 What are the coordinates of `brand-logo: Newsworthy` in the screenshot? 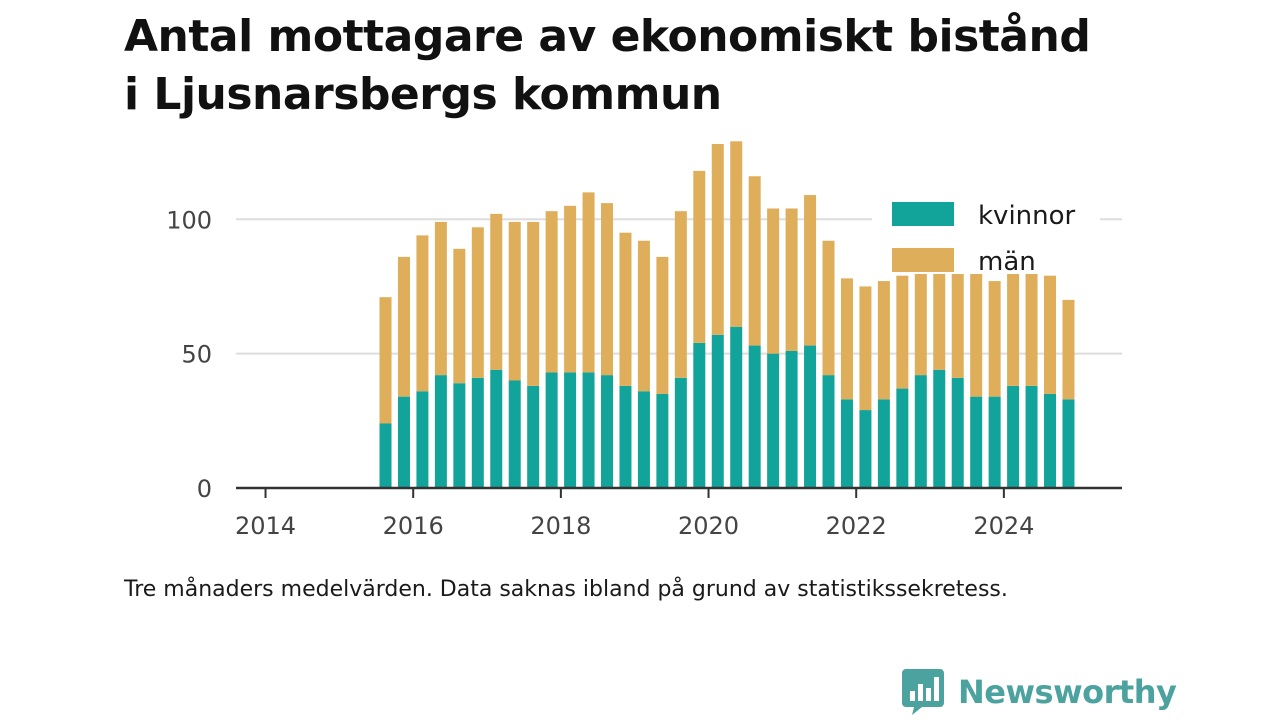 It's located at (1039, 692).